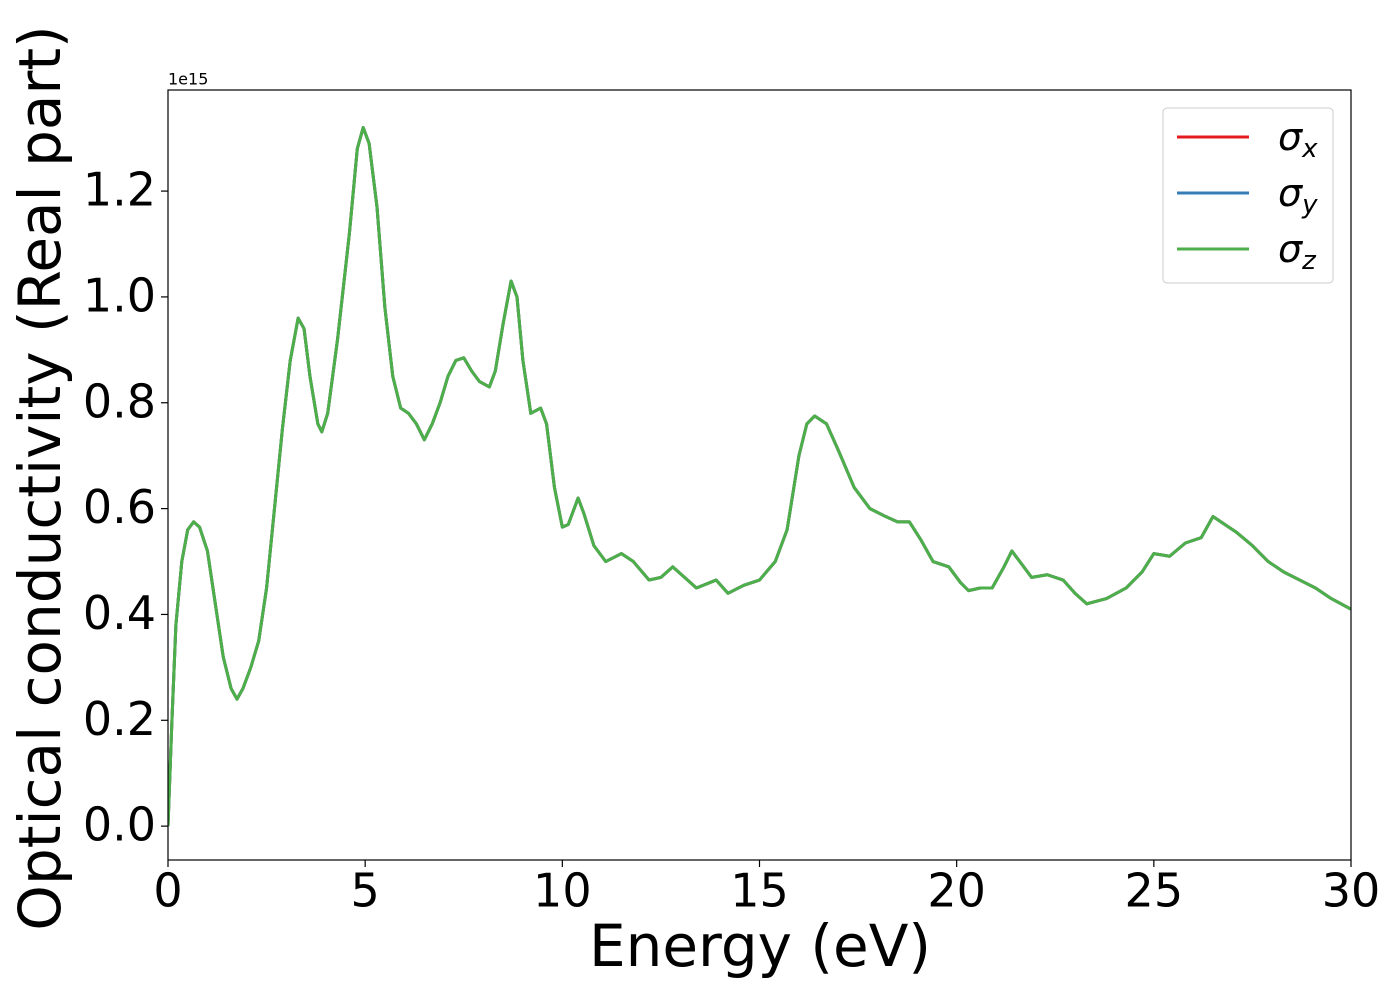 Image resolution: width=1400 pixels, height=1000 pixels. I want to click on y-offset-text: 1e15, so click(188, 79).